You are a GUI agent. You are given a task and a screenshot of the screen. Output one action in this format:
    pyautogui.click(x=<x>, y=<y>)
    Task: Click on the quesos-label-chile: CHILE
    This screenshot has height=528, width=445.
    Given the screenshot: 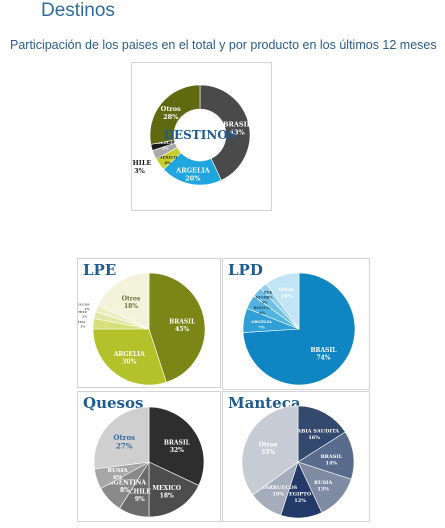 What is the action you would take?
    pyautogui.click(x=140, y=492)
    